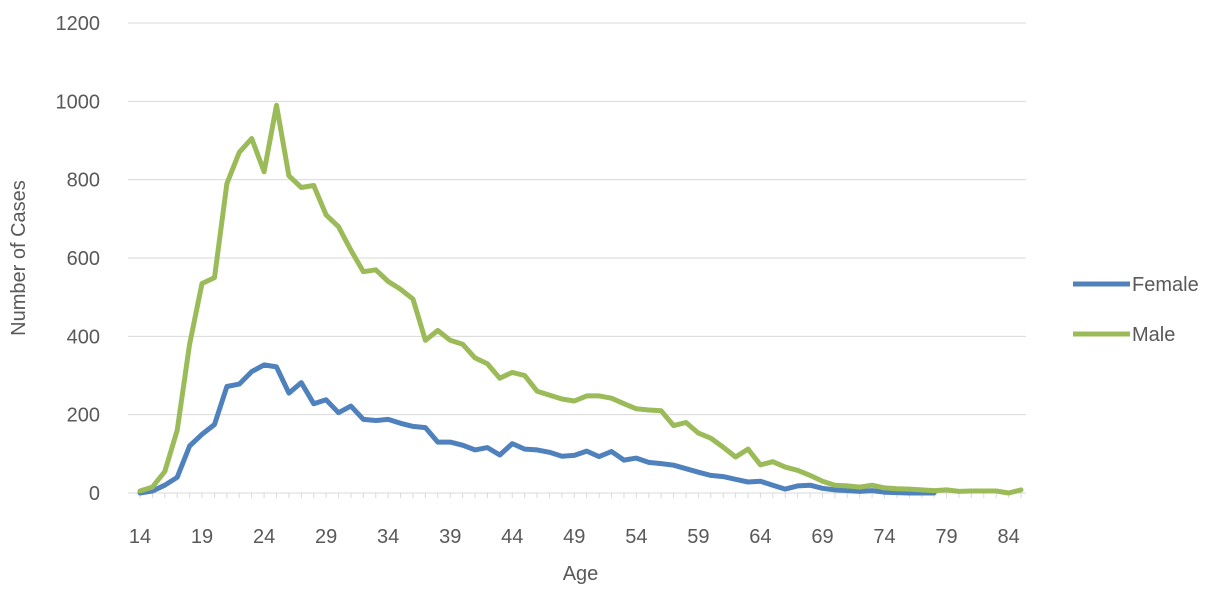 The image size is (1217, 590). Describe the element at coordinates (78, 24) in the screenshot. I see `y-tick-label: 1200` at that location.